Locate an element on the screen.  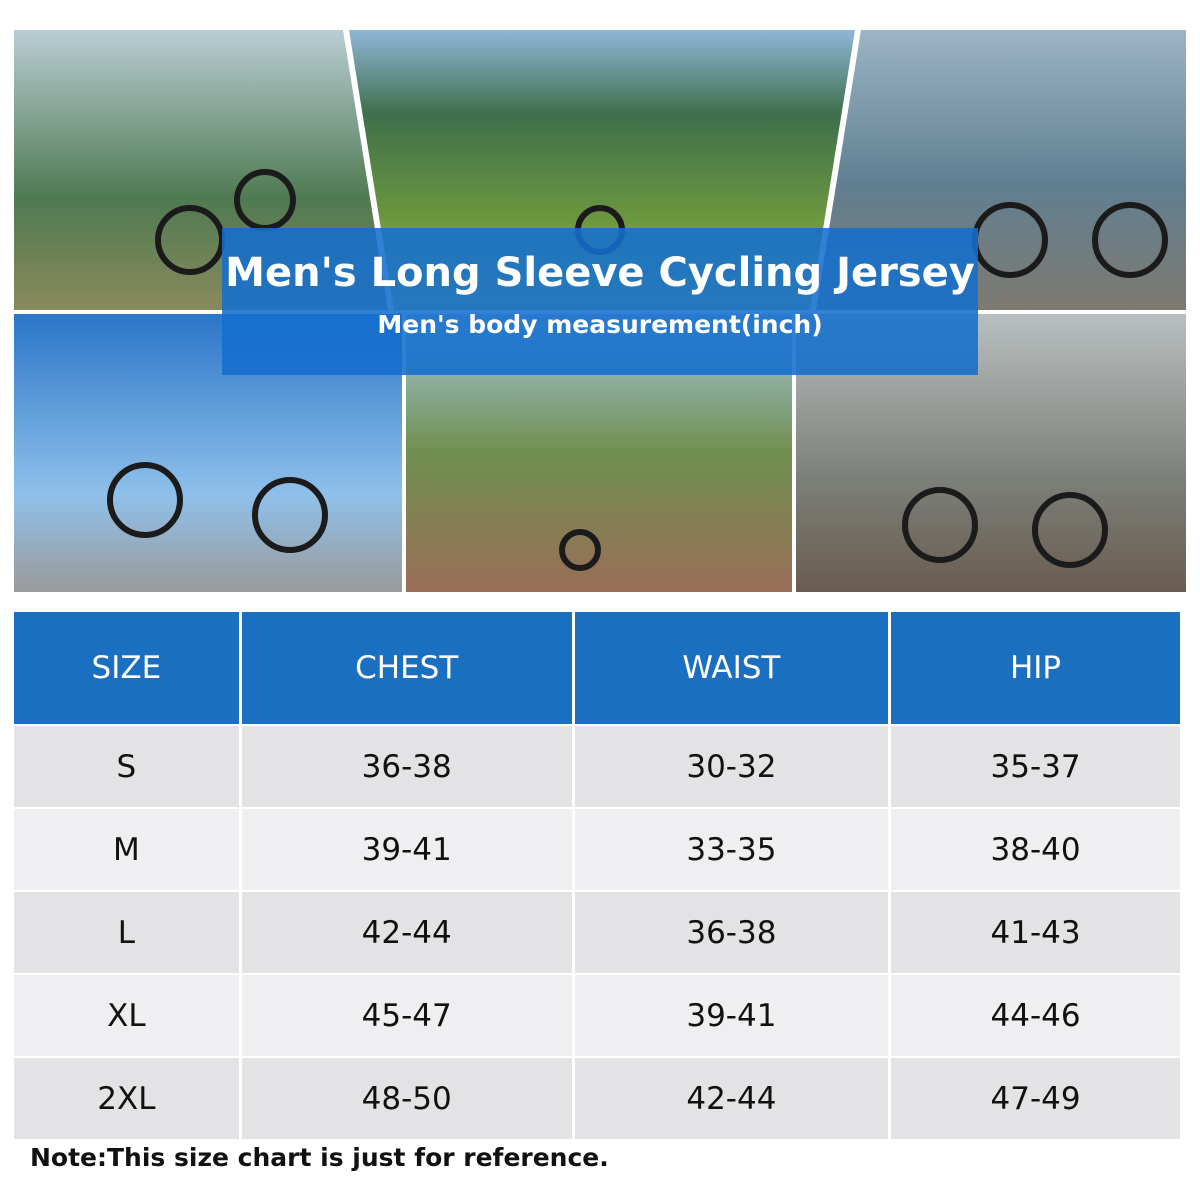
column-header: WAIST is located at coordinates (731, 668).